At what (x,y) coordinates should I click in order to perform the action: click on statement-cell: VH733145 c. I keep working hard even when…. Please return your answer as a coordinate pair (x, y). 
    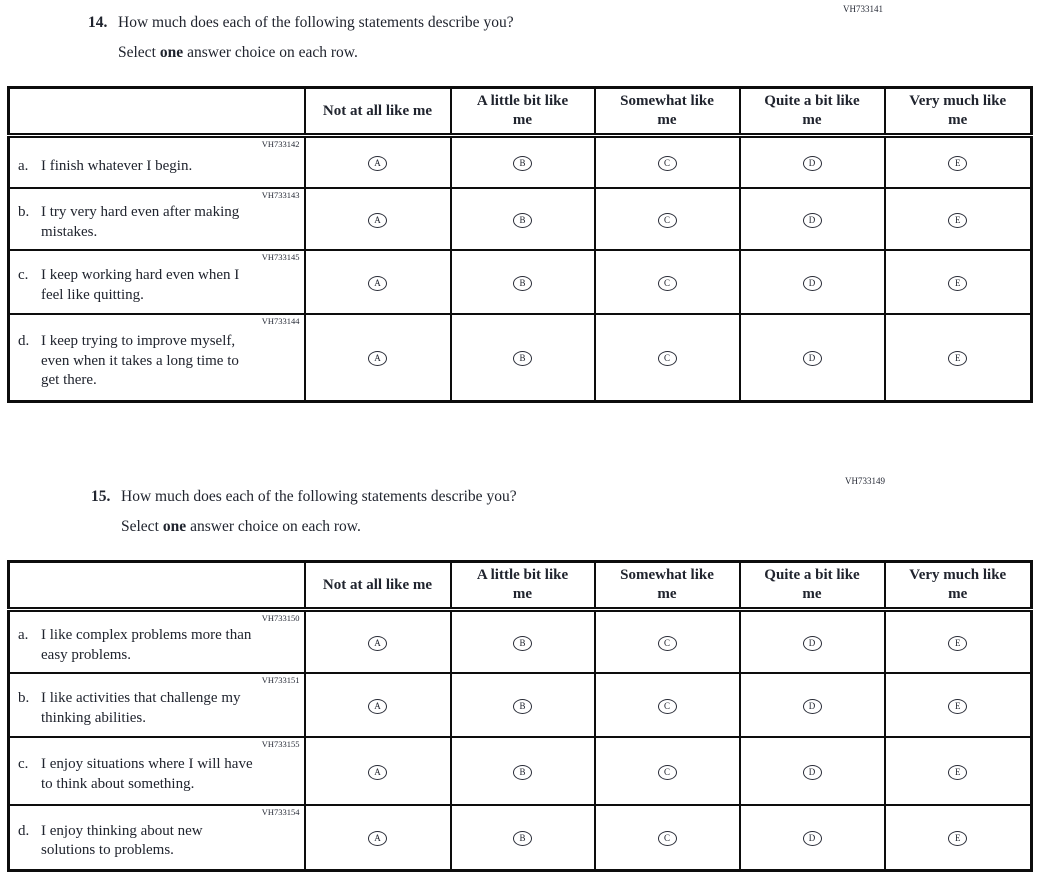
    Looking at the image, I should click on (156, 281).